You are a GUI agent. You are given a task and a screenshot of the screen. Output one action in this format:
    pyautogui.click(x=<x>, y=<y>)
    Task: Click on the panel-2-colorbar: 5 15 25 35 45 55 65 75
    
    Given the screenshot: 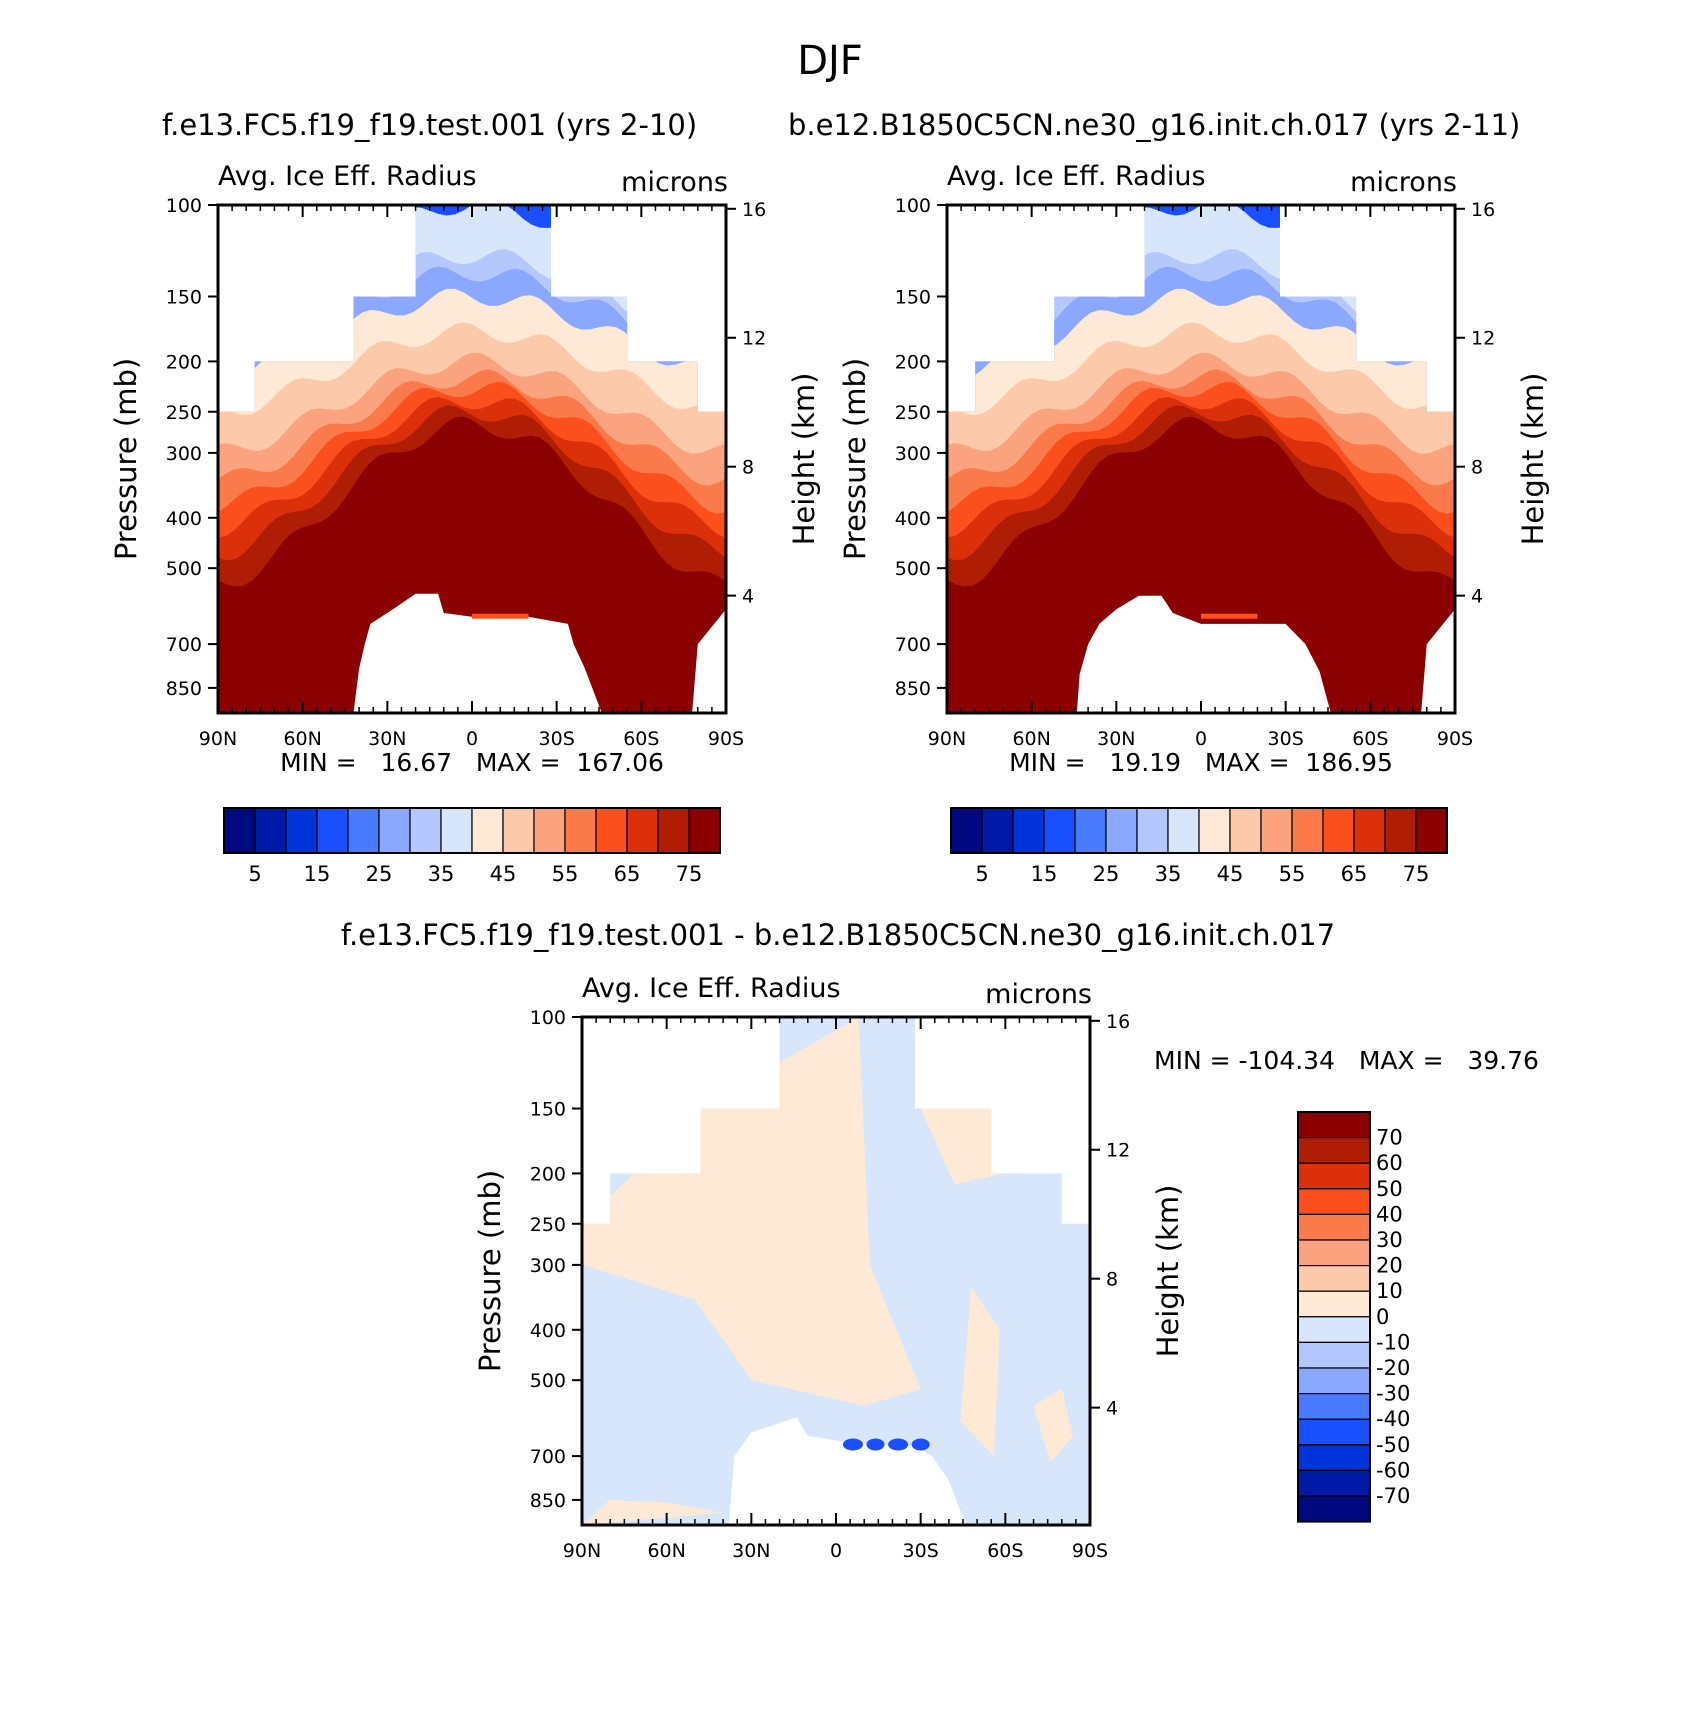 What is the action you would take?
    pyautogui.click(x=1199, y=846)
    